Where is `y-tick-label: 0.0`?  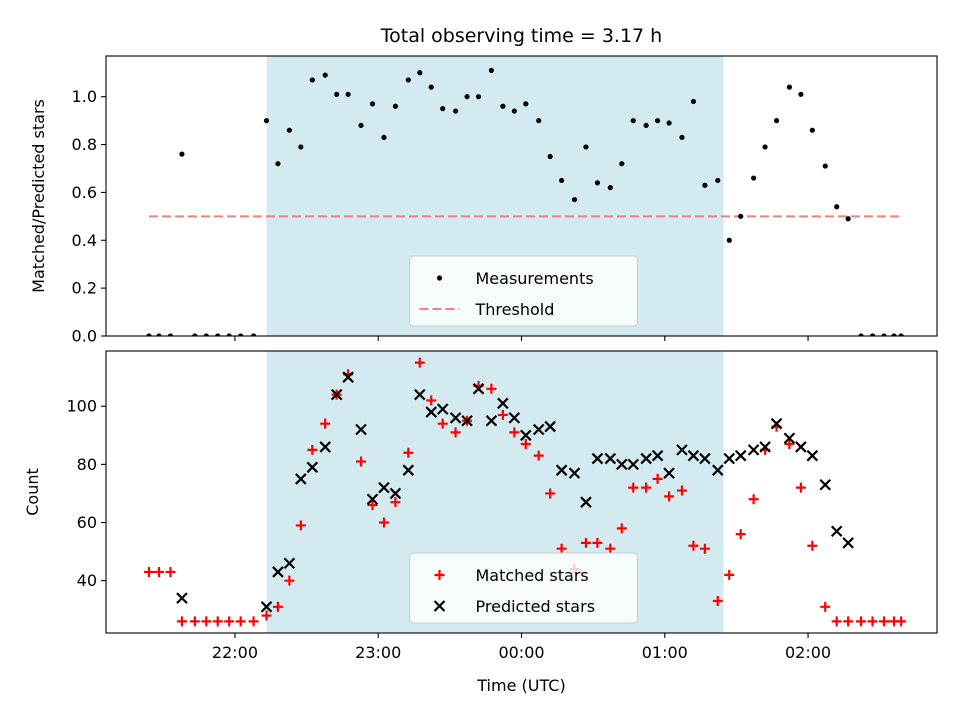
y-tick-label: 0.0 is located at coordinates (84, 336).